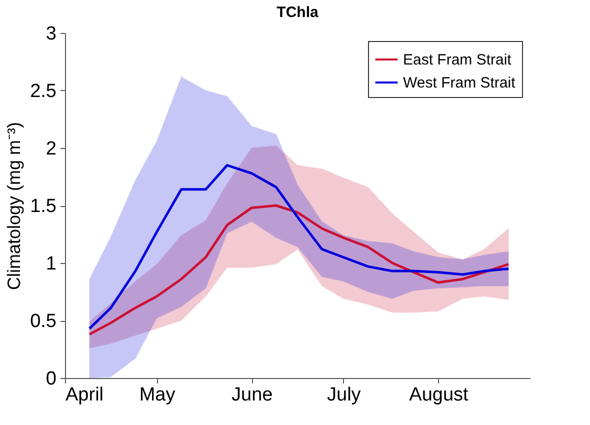  I want to click on x-tick-label: August, so click(439, 395).